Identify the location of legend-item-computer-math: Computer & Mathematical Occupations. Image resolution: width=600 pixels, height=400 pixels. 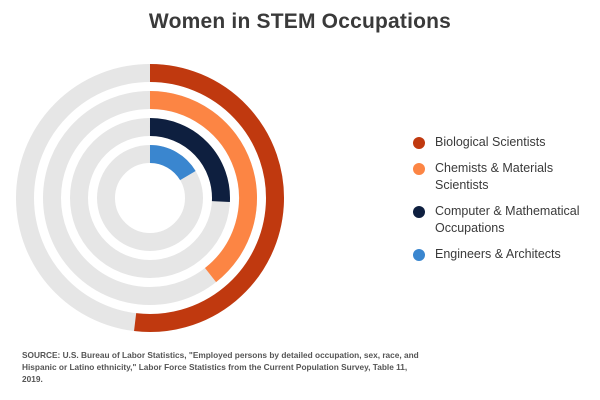
(505, 220).